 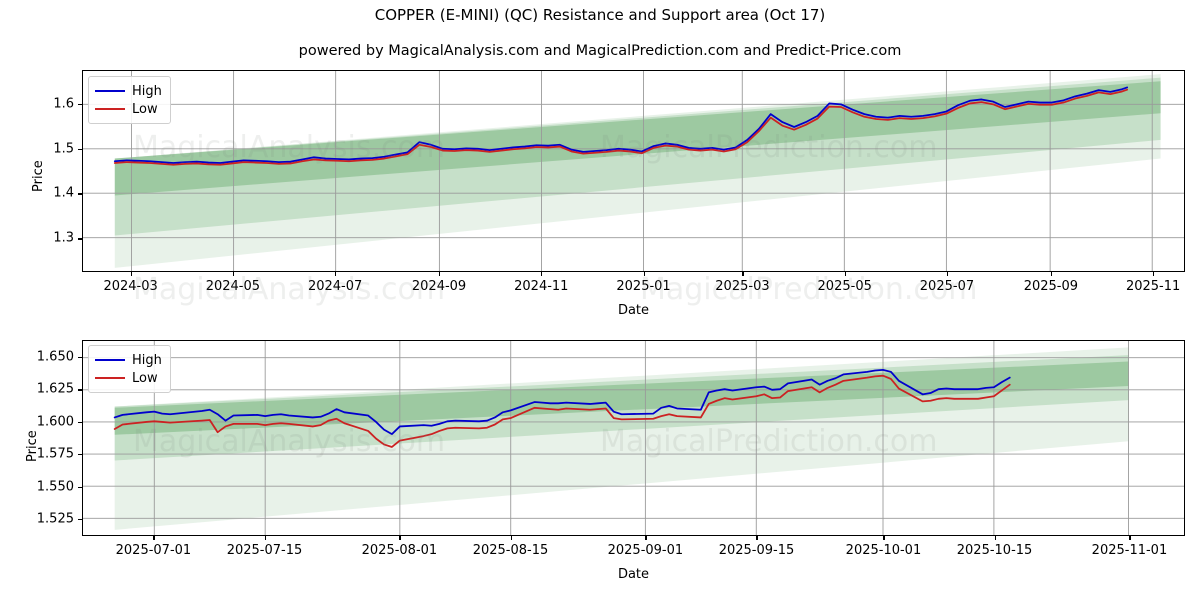 I want to click on x-tick-label: 2024-03, so click(x=130, y=286).